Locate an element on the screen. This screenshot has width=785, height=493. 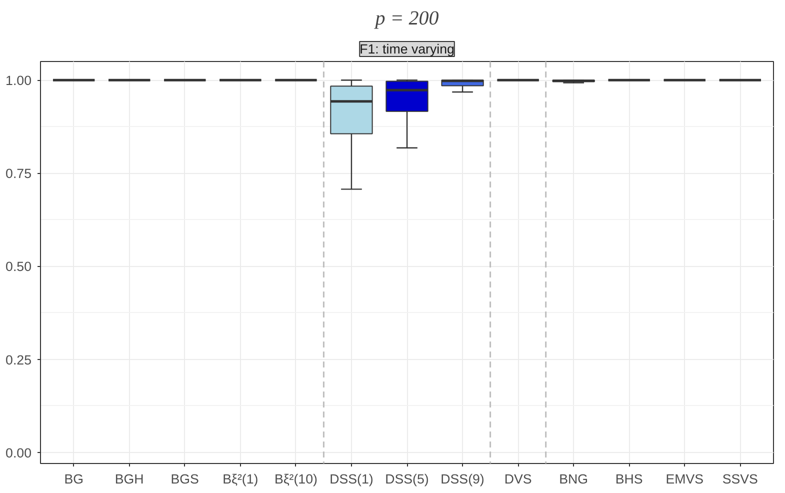
x-tick-label: BHS is located at coordinates (629, 479).